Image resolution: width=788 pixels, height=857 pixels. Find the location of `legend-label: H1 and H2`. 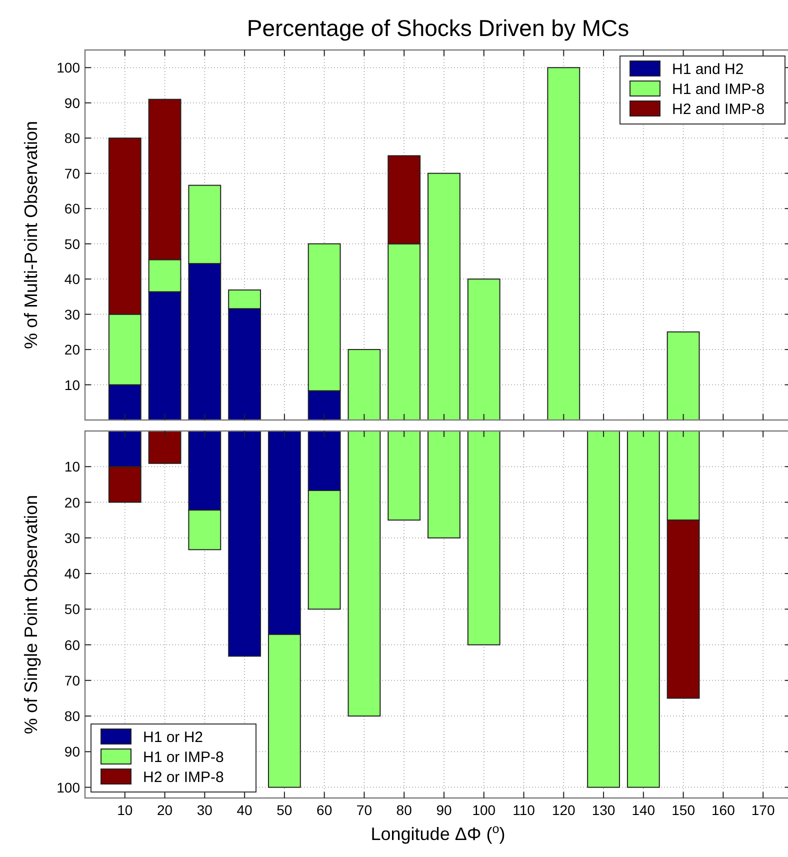

legend-label: H1 and H2 is located at coordinates (708, 69).